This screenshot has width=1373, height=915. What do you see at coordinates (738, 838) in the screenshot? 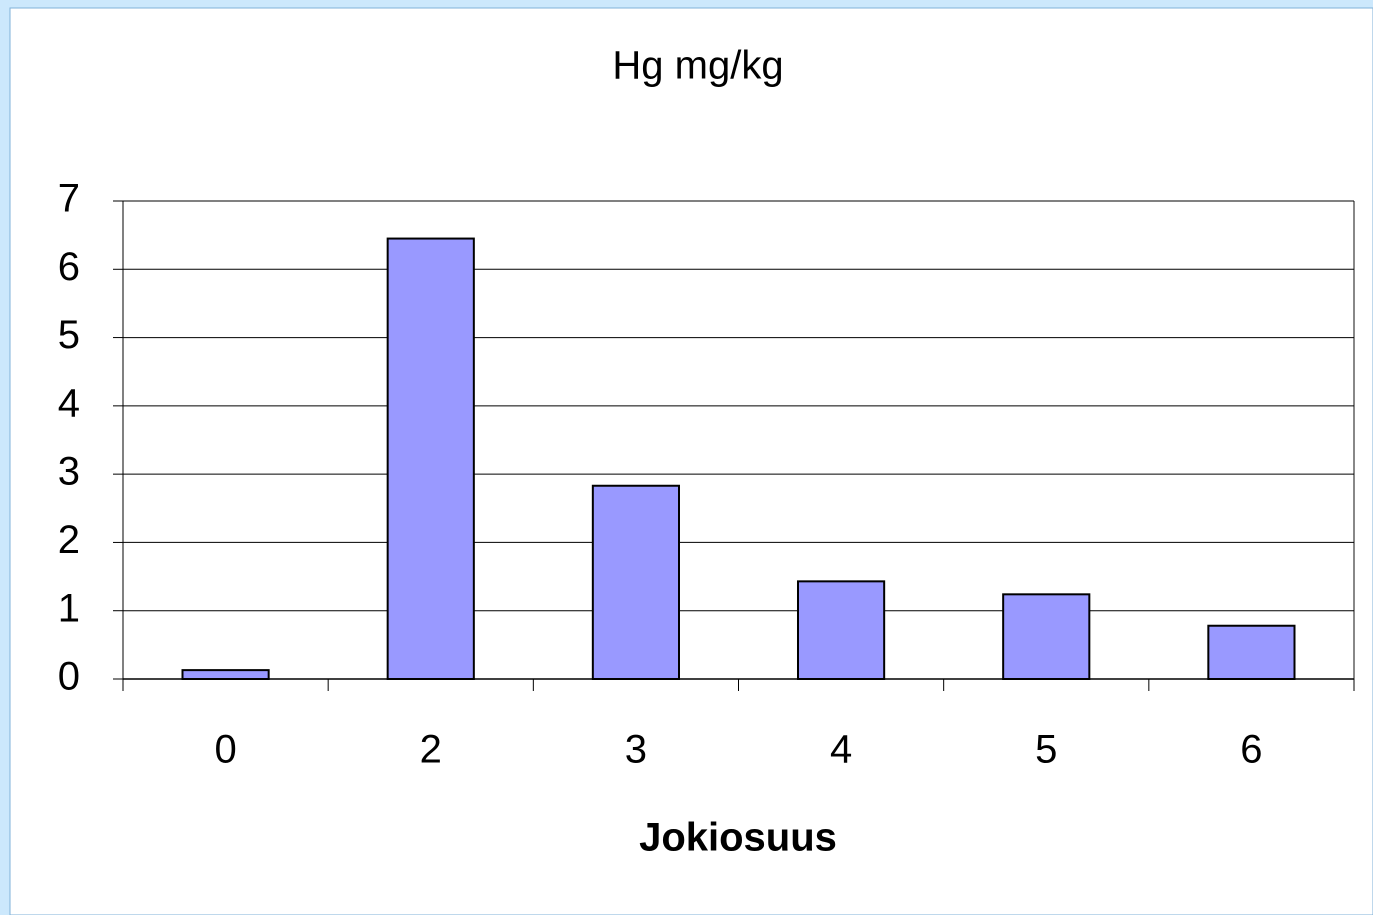
I see `x-axis-label: Jokiosuus` at bounding box center [738, 838].